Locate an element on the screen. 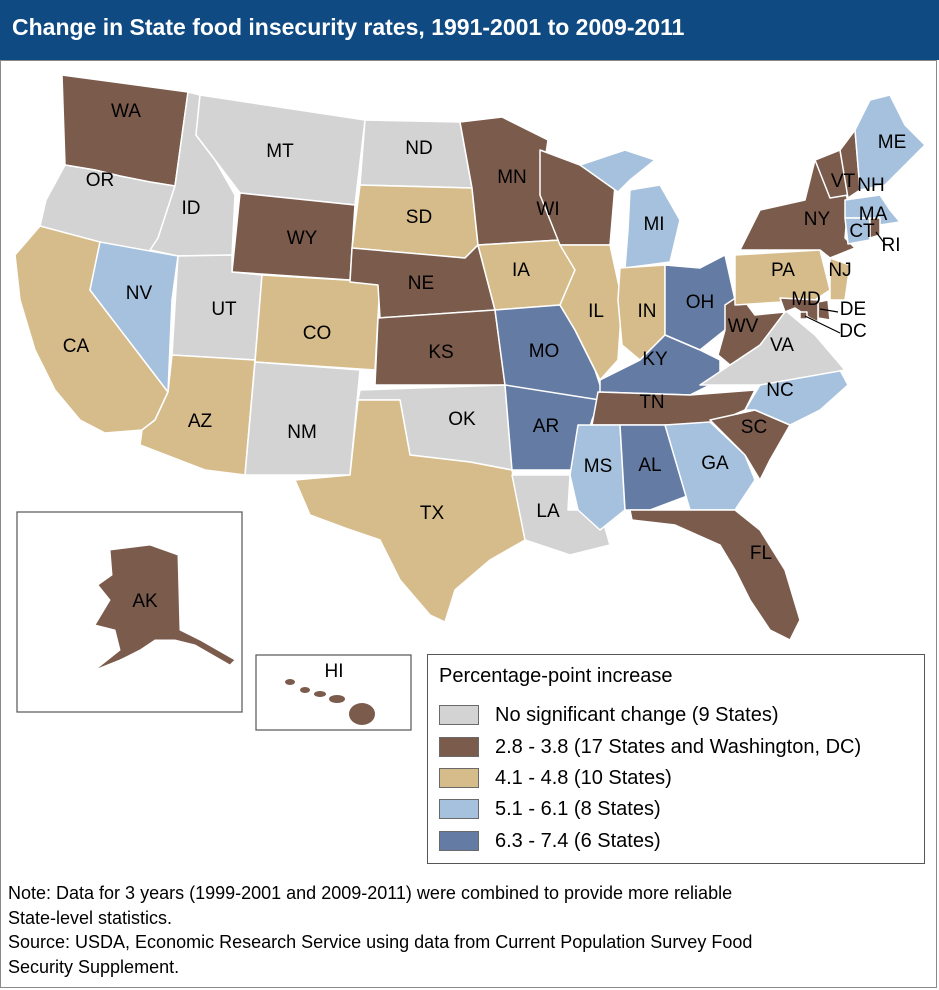 The width and height of the screenshot is (939, 990). label-AR: AR is located at coordinates (546, 426).